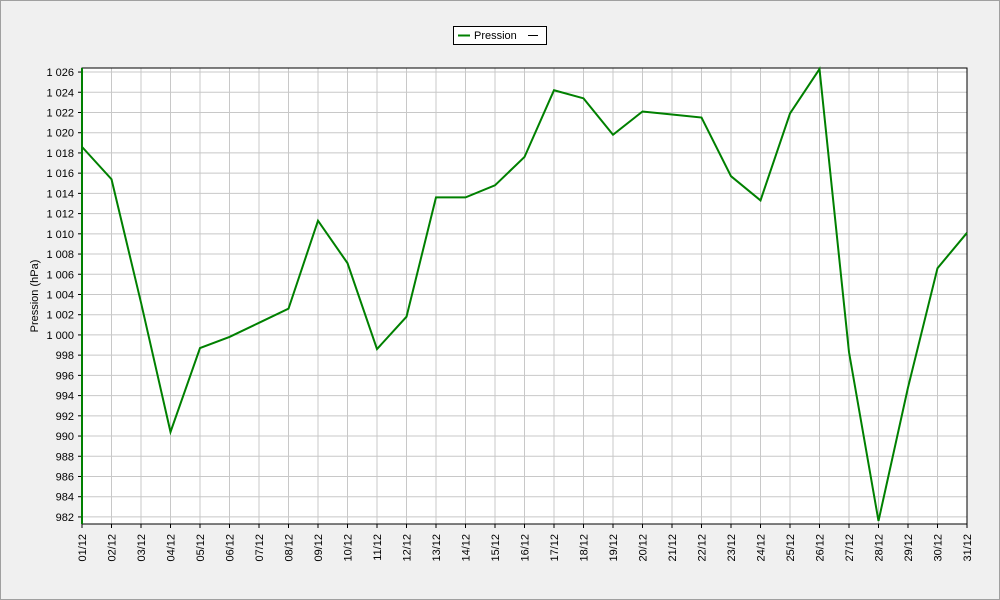  Describe the element at coordinates (673, 548) in the screenshot. I see `x-tick-label: 21/12` at that location.